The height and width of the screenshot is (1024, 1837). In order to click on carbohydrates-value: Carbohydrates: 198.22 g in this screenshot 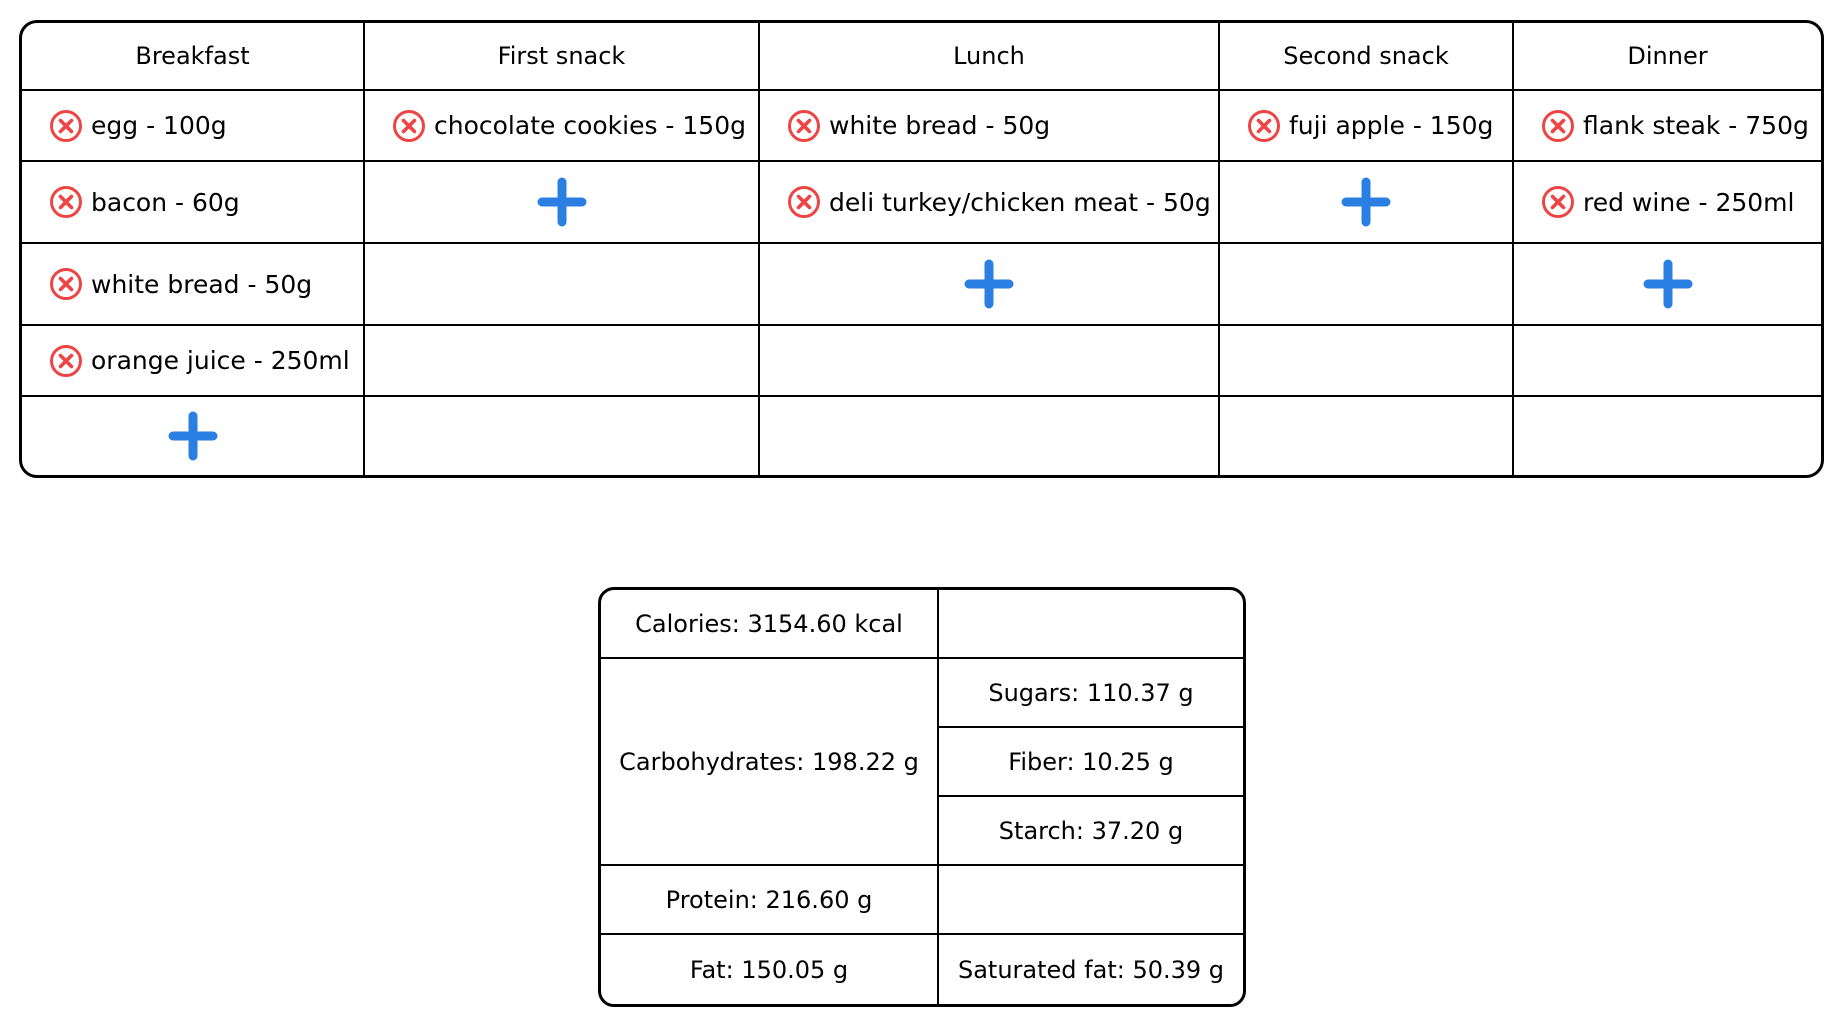, I will do `click(769, 761)`.